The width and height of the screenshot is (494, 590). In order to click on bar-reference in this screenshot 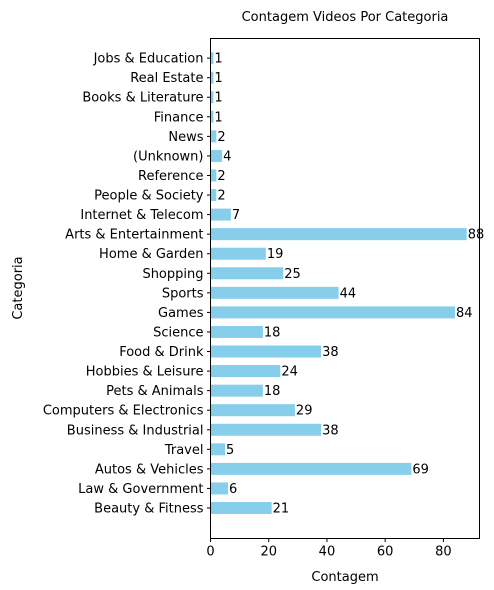, I will do `click(213, 175)`.